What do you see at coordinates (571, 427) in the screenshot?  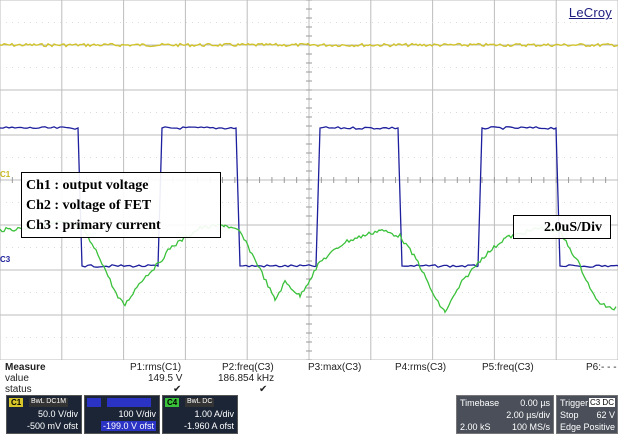 I see `trigger-type: Edge` at bounding box center [571, 427].